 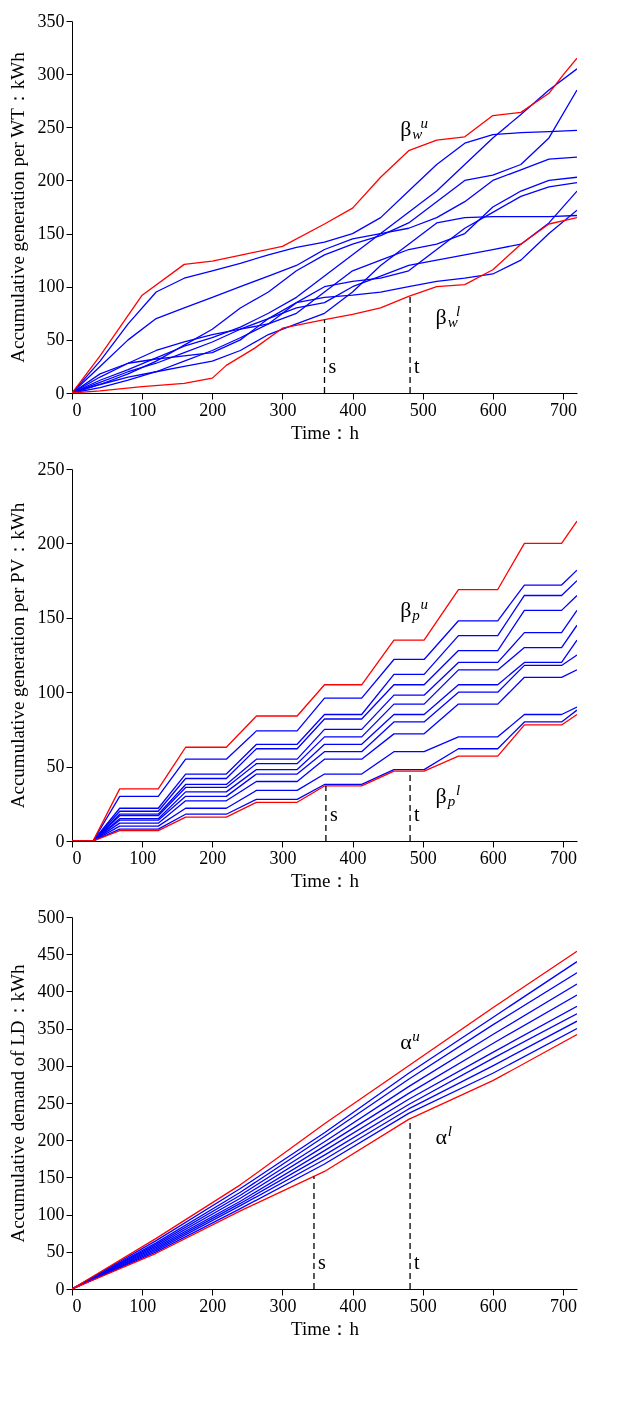 I want to click on y-axis-title: Accumulative generation per WT：kWh, so click(x=17, y=207).